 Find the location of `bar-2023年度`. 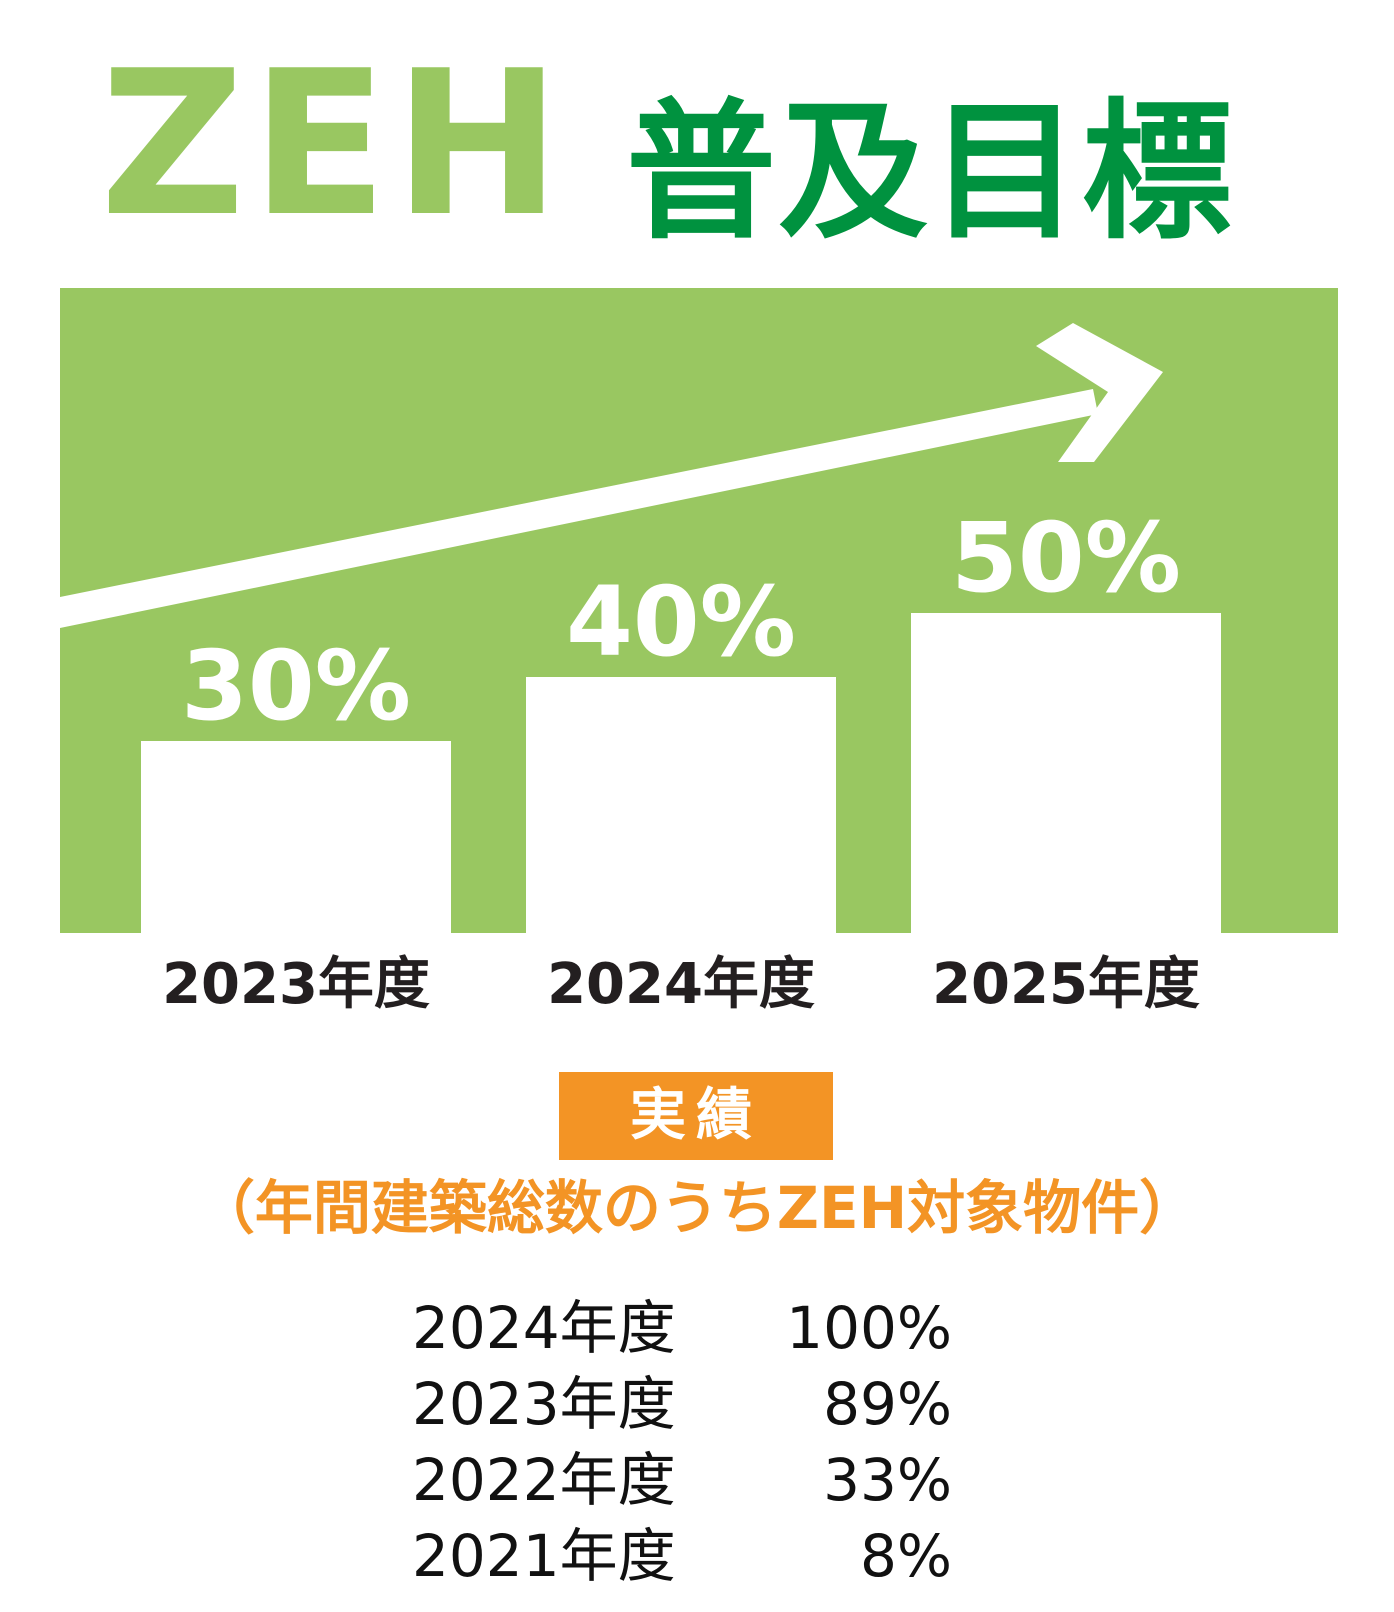

bar-2023年度 is located at coordinates (296, 837).